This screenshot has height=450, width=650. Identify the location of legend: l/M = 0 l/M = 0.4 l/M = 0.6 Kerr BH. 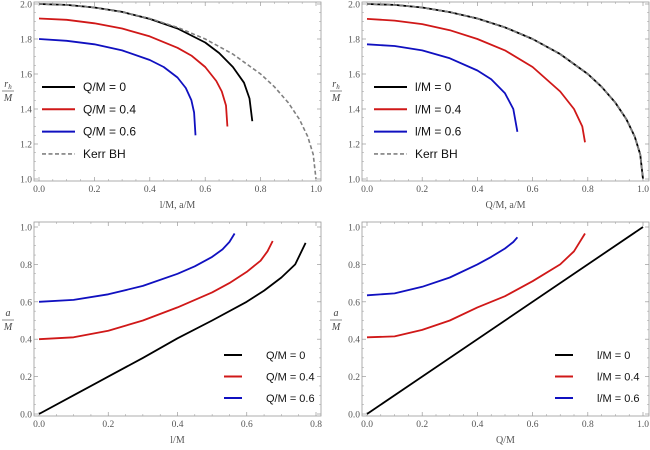
(418, 120).